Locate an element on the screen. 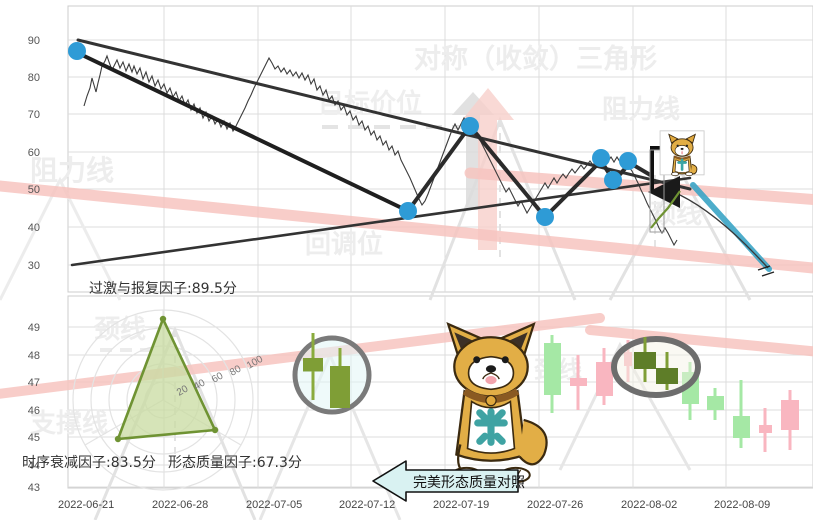 Image resolution: width=813 pixels, height=520 pixels. candle-doji is located at coordinates (578, 382).